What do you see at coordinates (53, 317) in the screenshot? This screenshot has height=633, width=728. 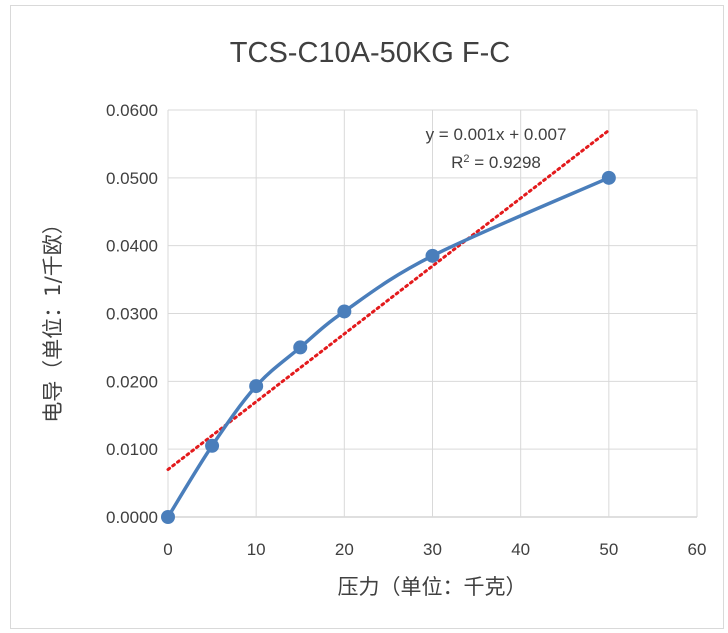 I see `y-axis-label: 电导（单位：1/千欧）` at bounding box center [53, 317].